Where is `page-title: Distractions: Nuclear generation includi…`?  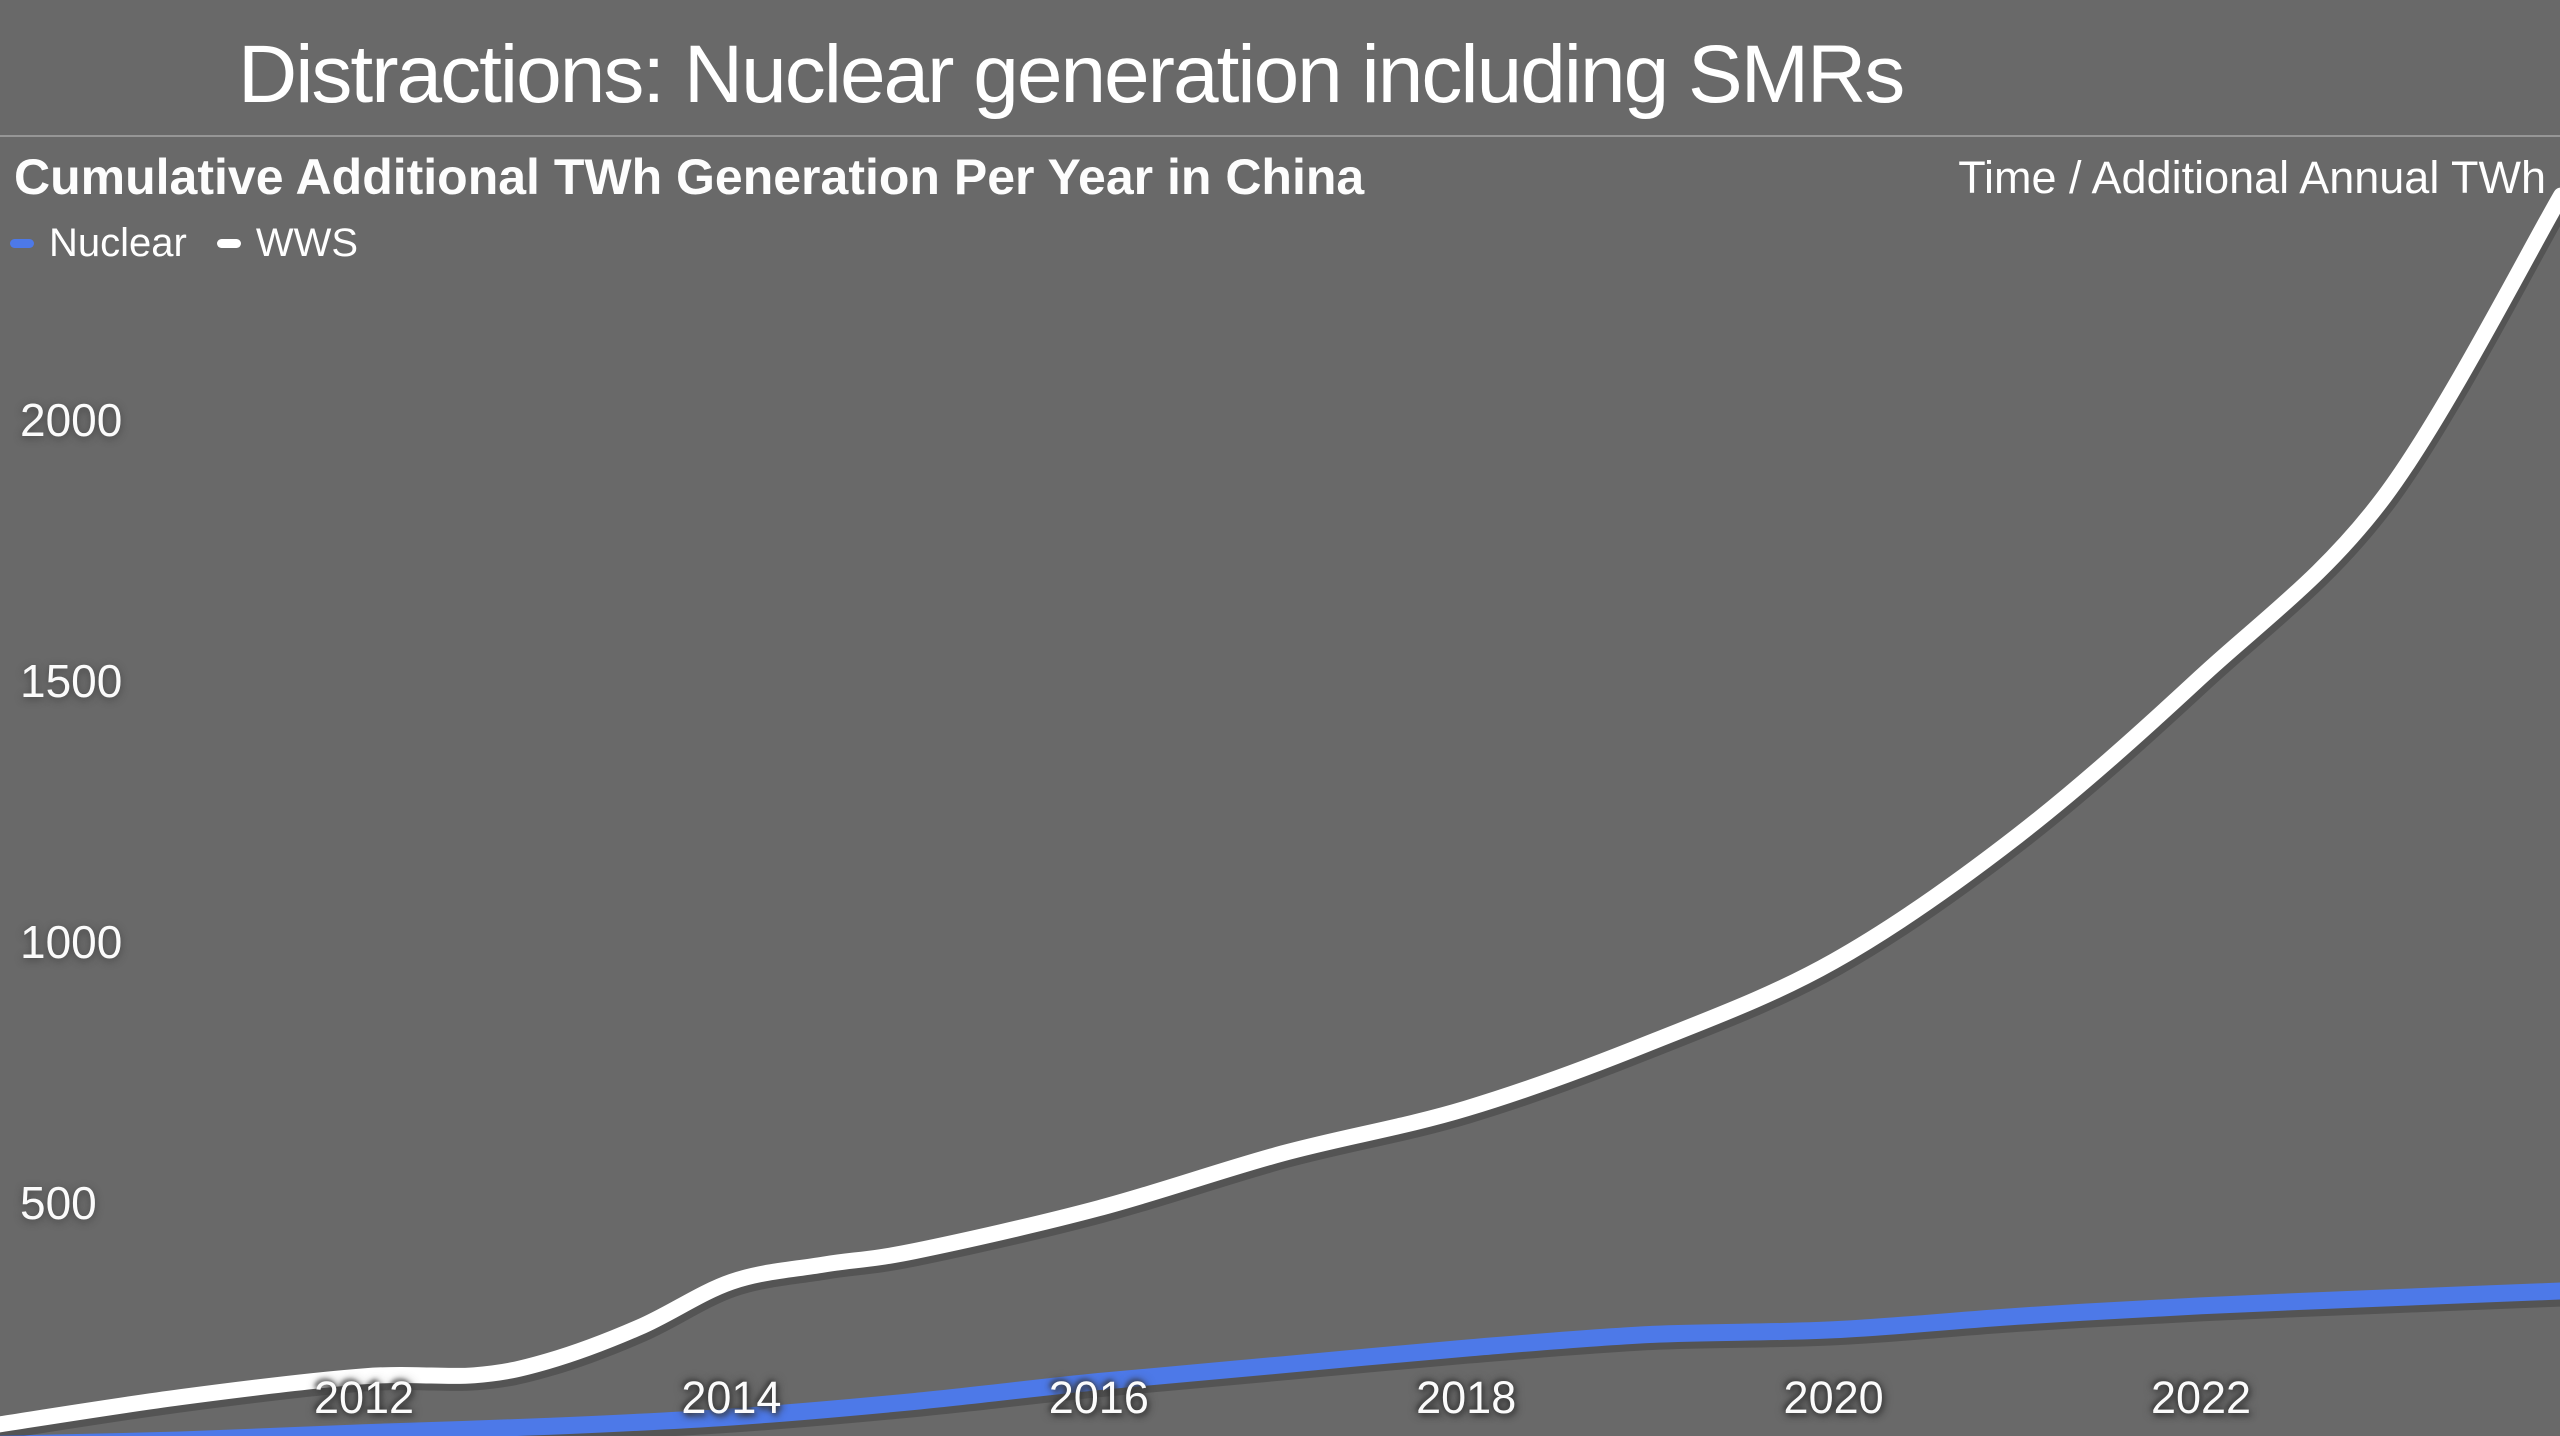
page-title: Distractions: Nuclear generation includi… is located at coordinates (1071, 74).